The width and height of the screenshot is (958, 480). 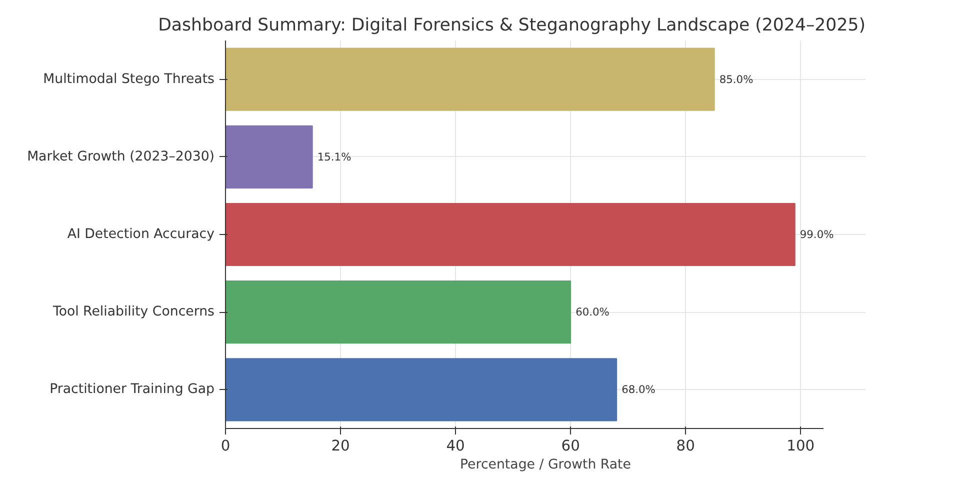 What do you see at coordinates (129, 79) in the screenshot?
I see `y-tick-label: Multimodal Stego Threats` at bounding box center [129, 79].